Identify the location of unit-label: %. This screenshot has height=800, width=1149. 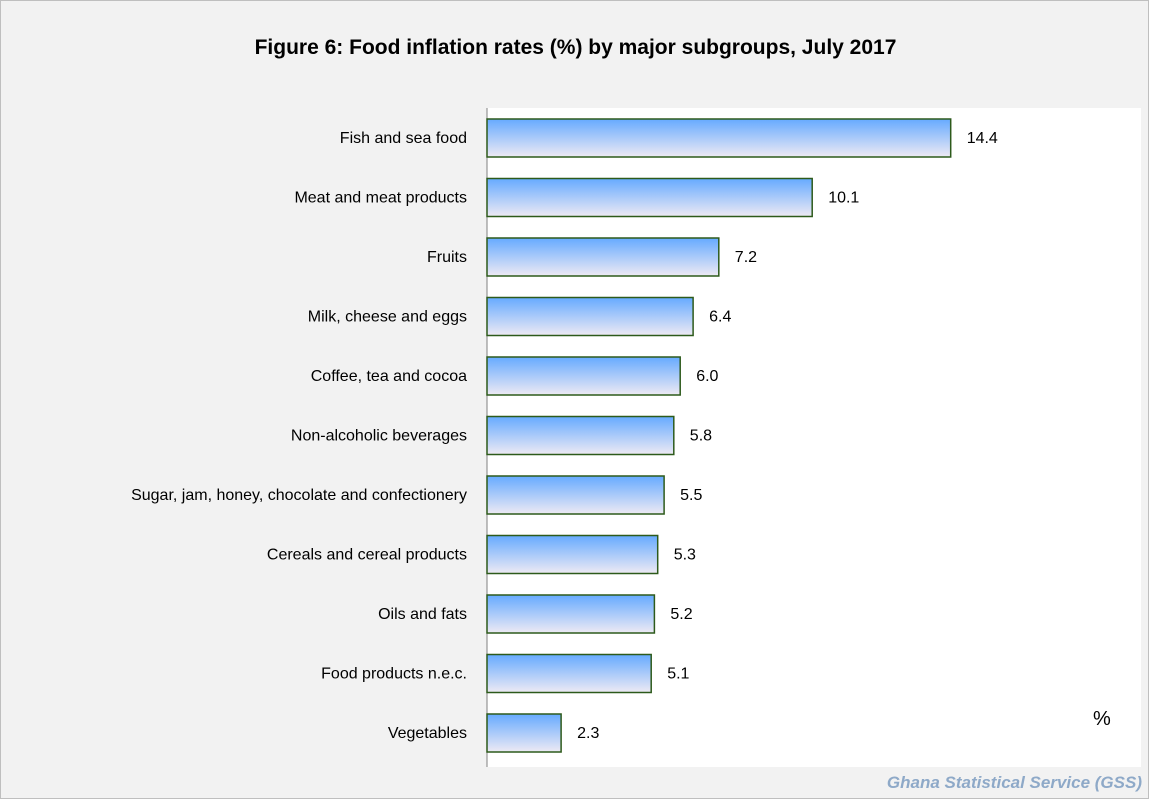
(1102, 719).